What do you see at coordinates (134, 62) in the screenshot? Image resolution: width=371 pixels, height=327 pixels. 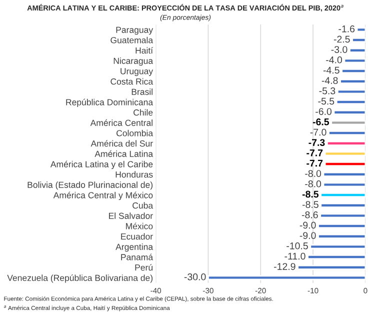 I see `y-tick-label: Nicaragua` at bounding box center [134, 62].